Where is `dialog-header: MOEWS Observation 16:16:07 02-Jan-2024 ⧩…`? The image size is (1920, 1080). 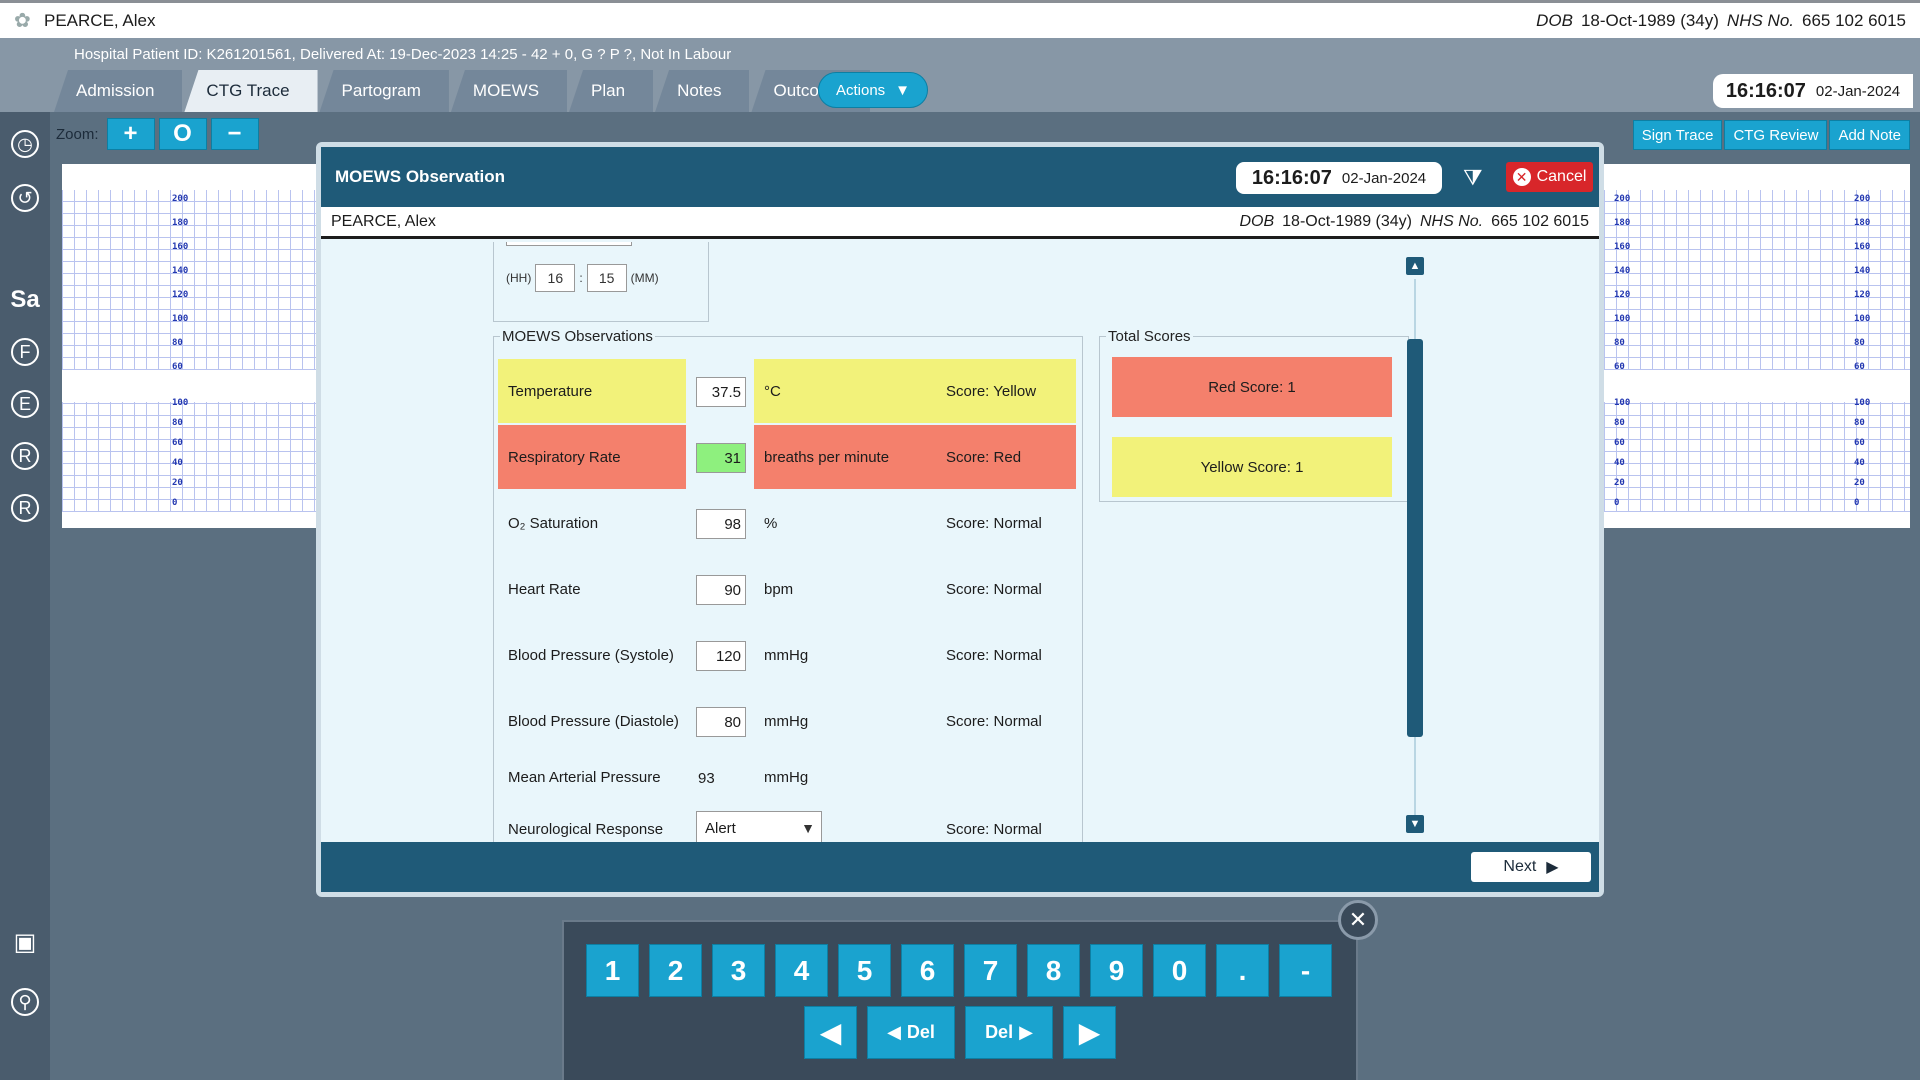
dialog-header: MOEWS Observation 16:16:07 02-Jan-2024 ⧩… is located at coordinates (960, 177).